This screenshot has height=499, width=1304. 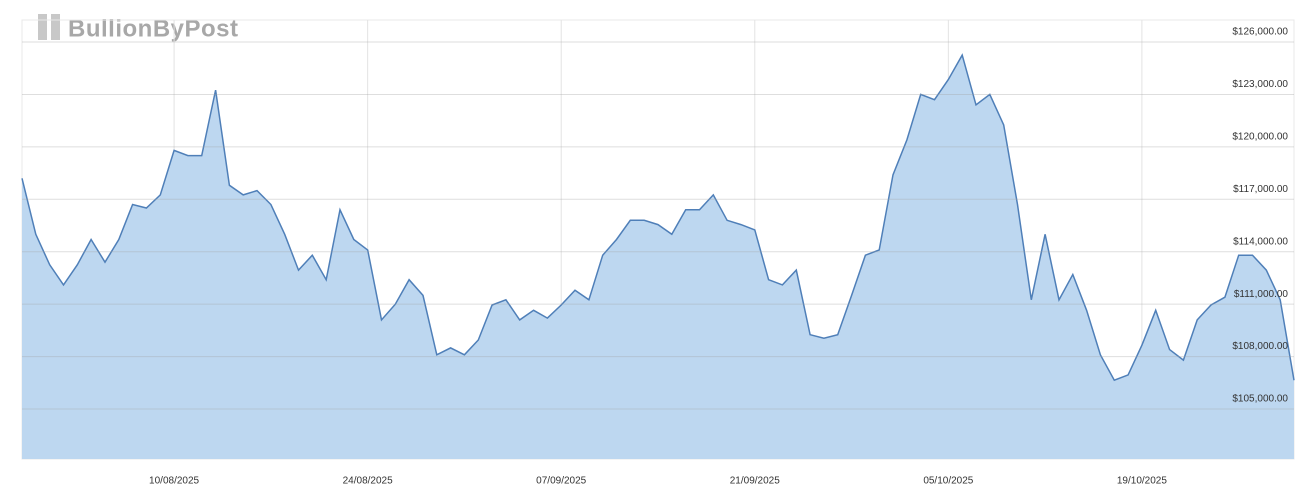 What do you see at coordinates (1260, 32) in the screenshot?
I see `y-tick-label: $126,000.00` at bounding box center [1260, 32].